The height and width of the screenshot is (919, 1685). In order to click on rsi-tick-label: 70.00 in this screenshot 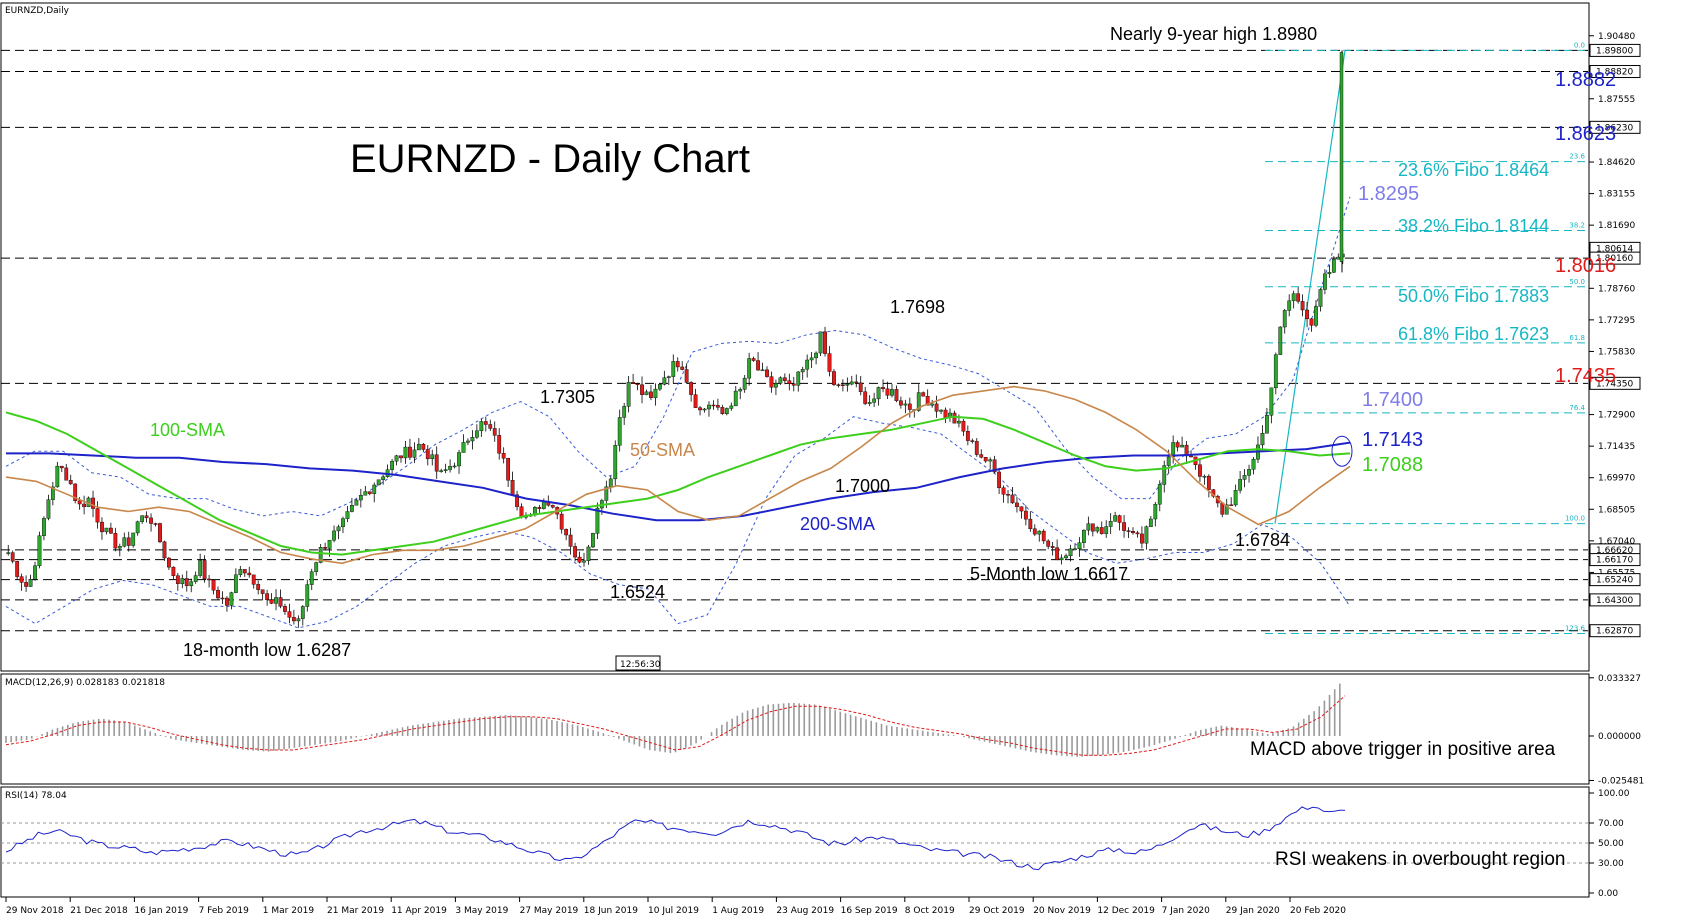, I will do `click(1611, 824)`.